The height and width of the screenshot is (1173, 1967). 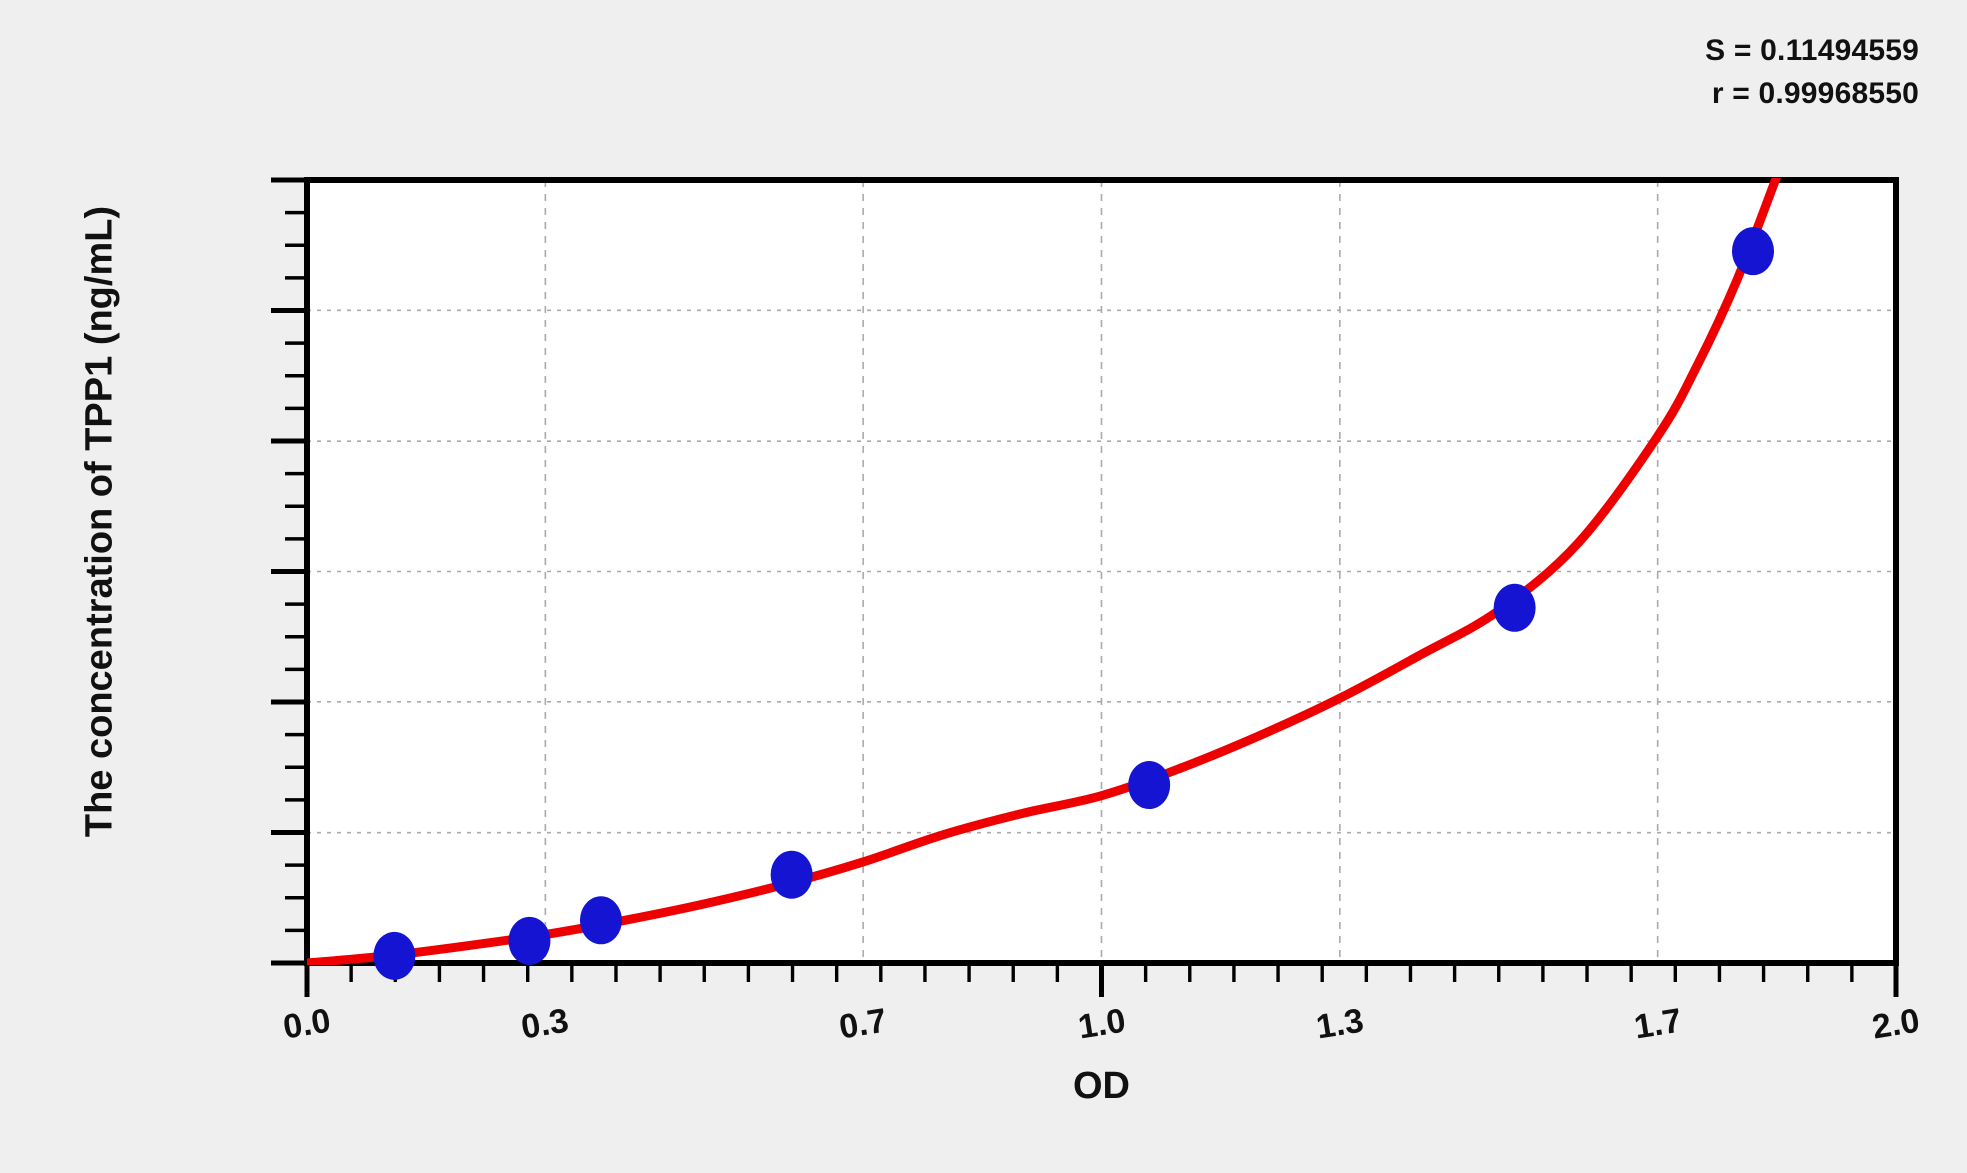 What do you see at coordinates (1815, 93) in the screenshot?
I see `r-statistic-label: r = 0.99968550` at bounding box center [1815, 93].